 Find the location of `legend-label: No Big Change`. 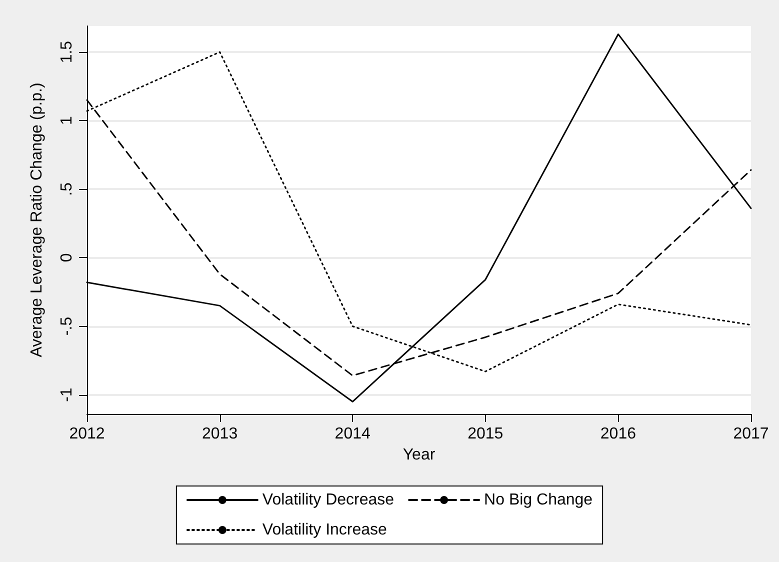

legend-label: No Big Change is located at coordinates (538, 500).